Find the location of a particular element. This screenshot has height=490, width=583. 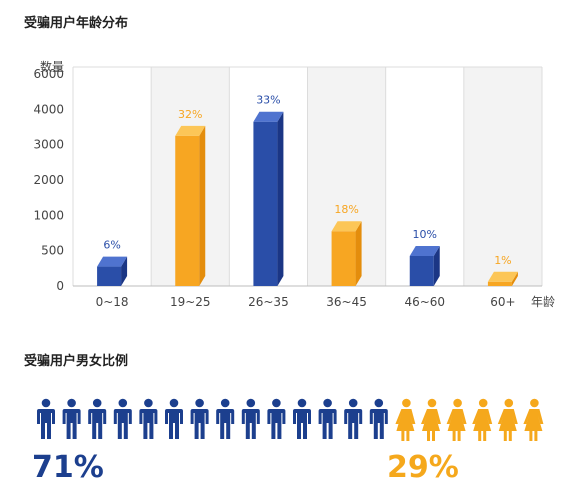

x-tick-label: 36~45 is located at coordinates (346, 302).